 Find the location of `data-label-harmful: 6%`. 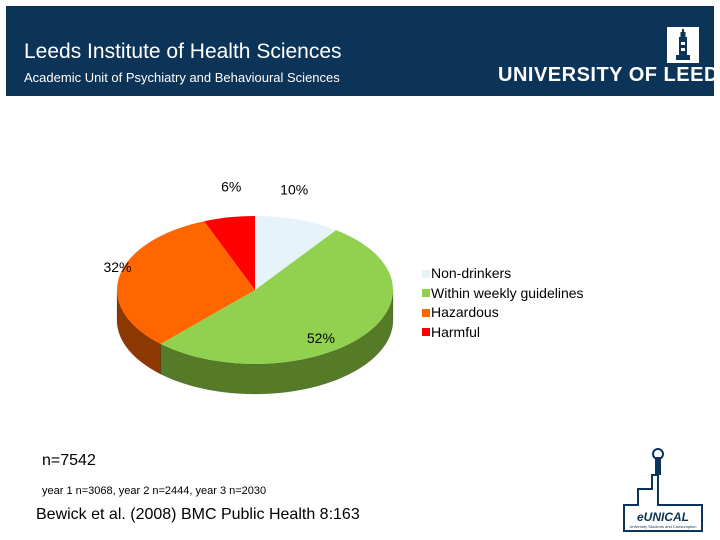

data-label-harmful: 6% is located at coordinates (231, 187).